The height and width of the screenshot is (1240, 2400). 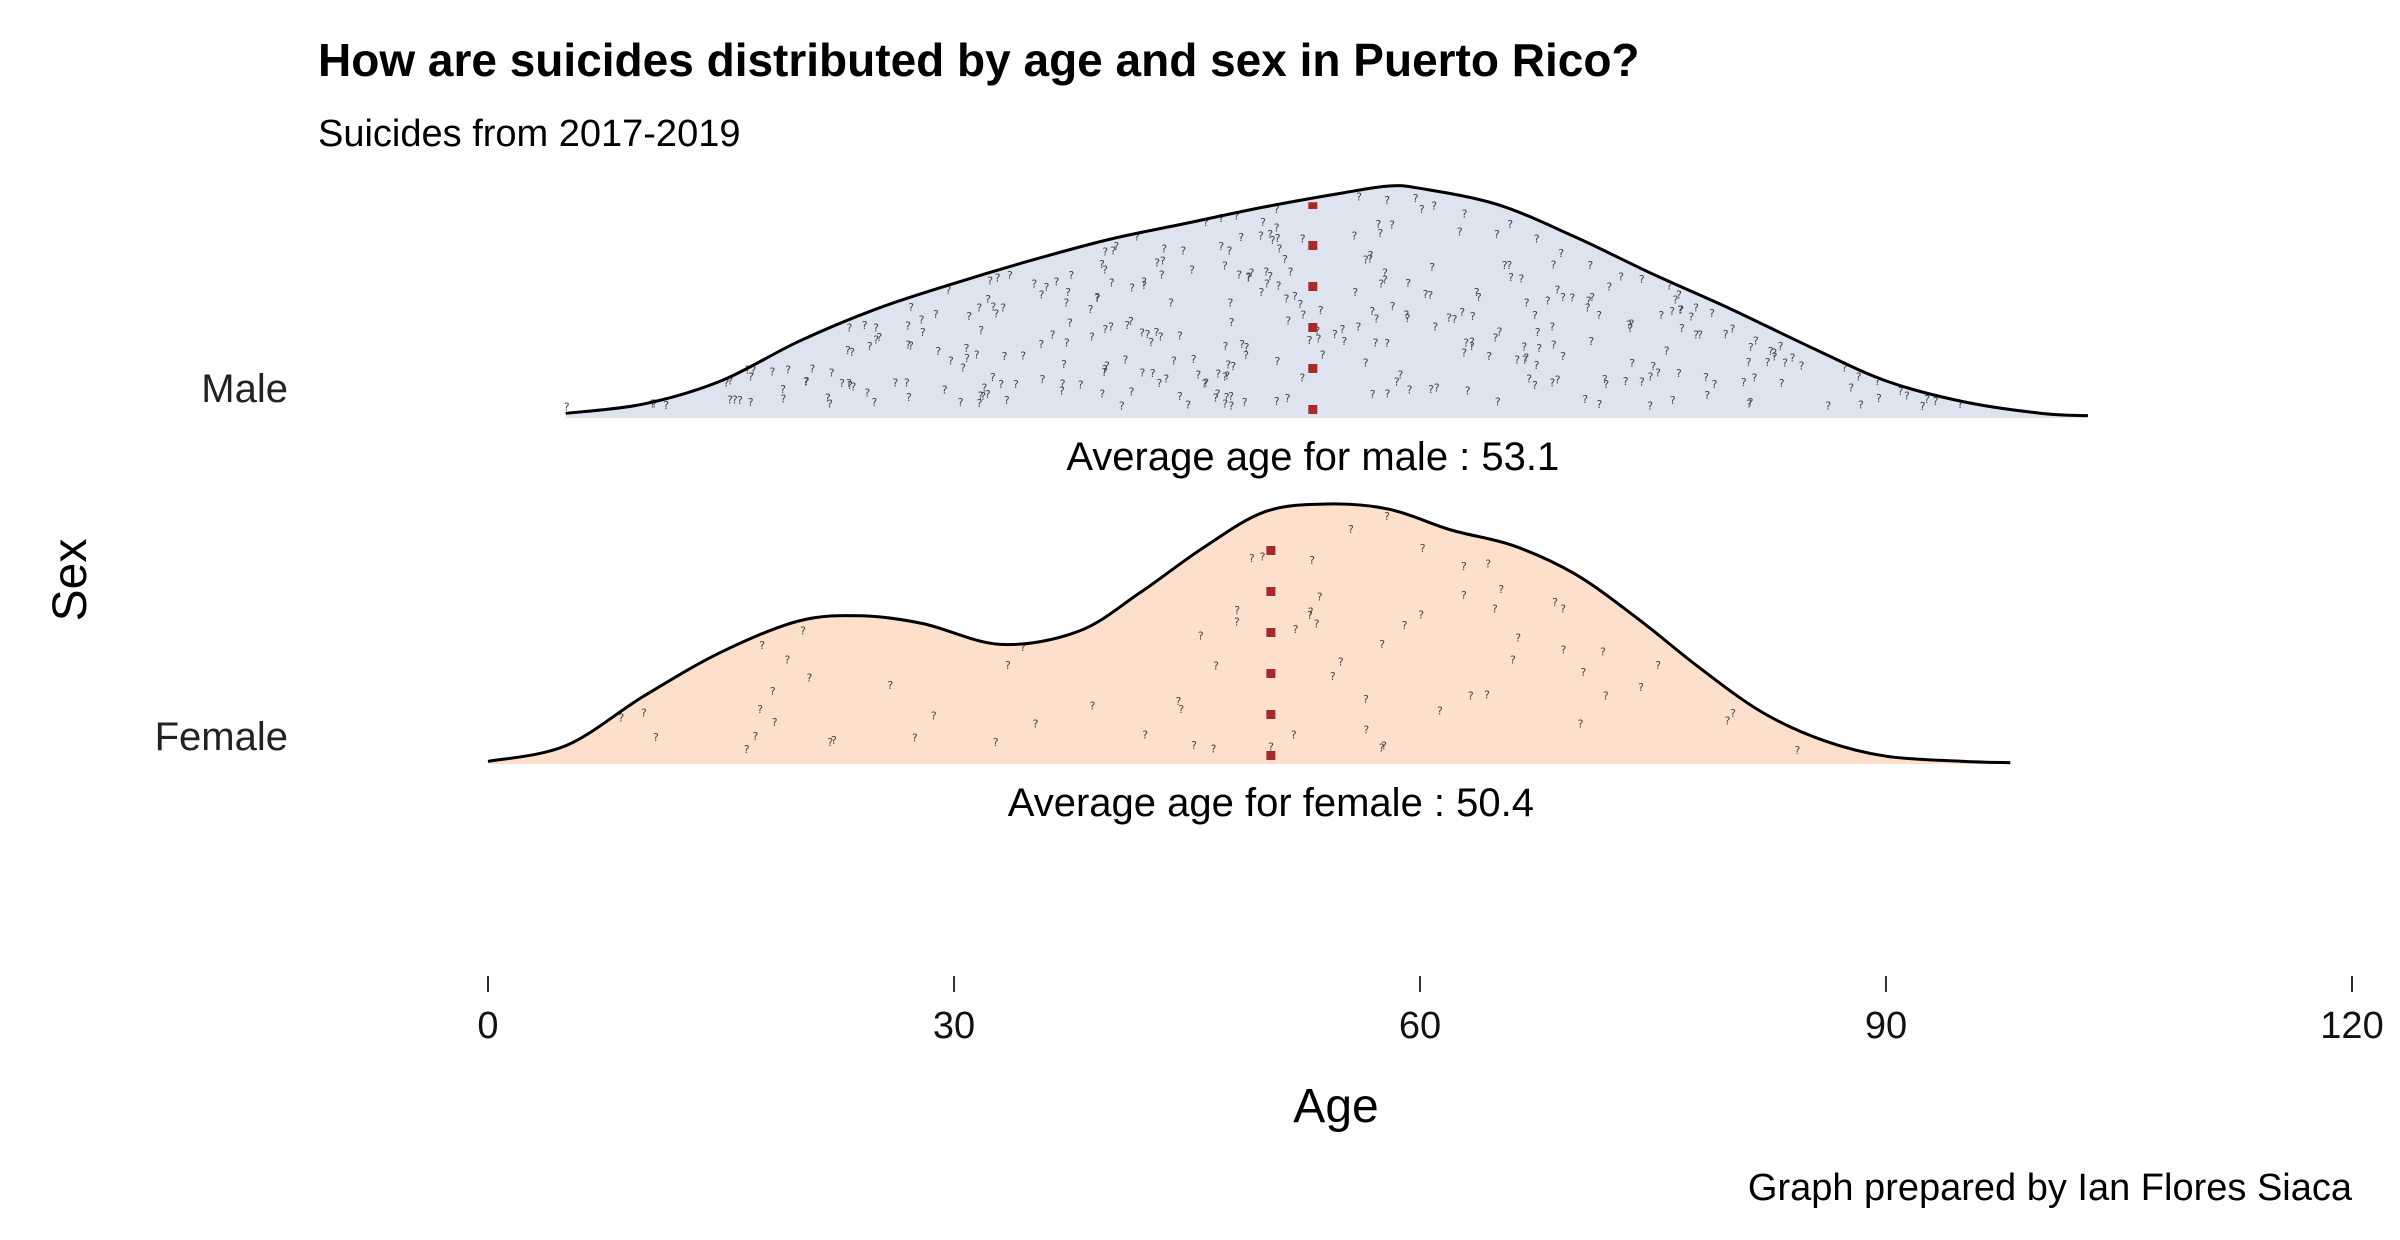 I want to click on density-area-male, so click(x=1326, y=301).